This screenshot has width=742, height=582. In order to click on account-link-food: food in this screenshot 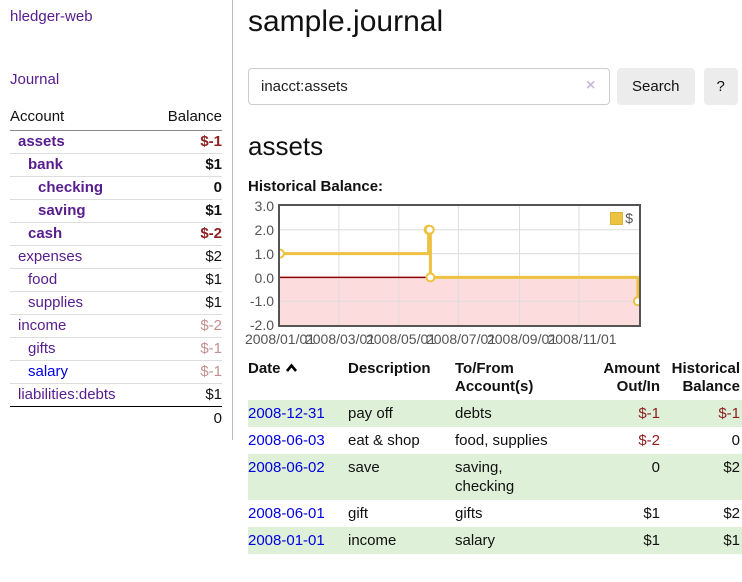, I will do `click(43, 279)`.